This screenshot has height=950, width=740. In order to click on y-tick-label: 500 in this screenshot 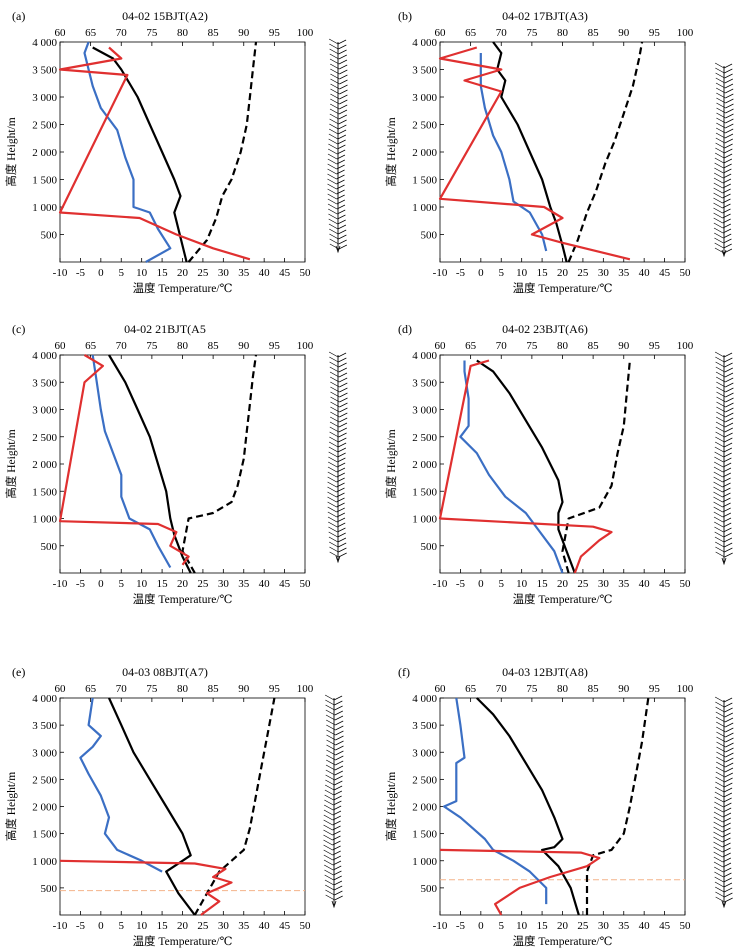, I will do `click(49, 547)`.